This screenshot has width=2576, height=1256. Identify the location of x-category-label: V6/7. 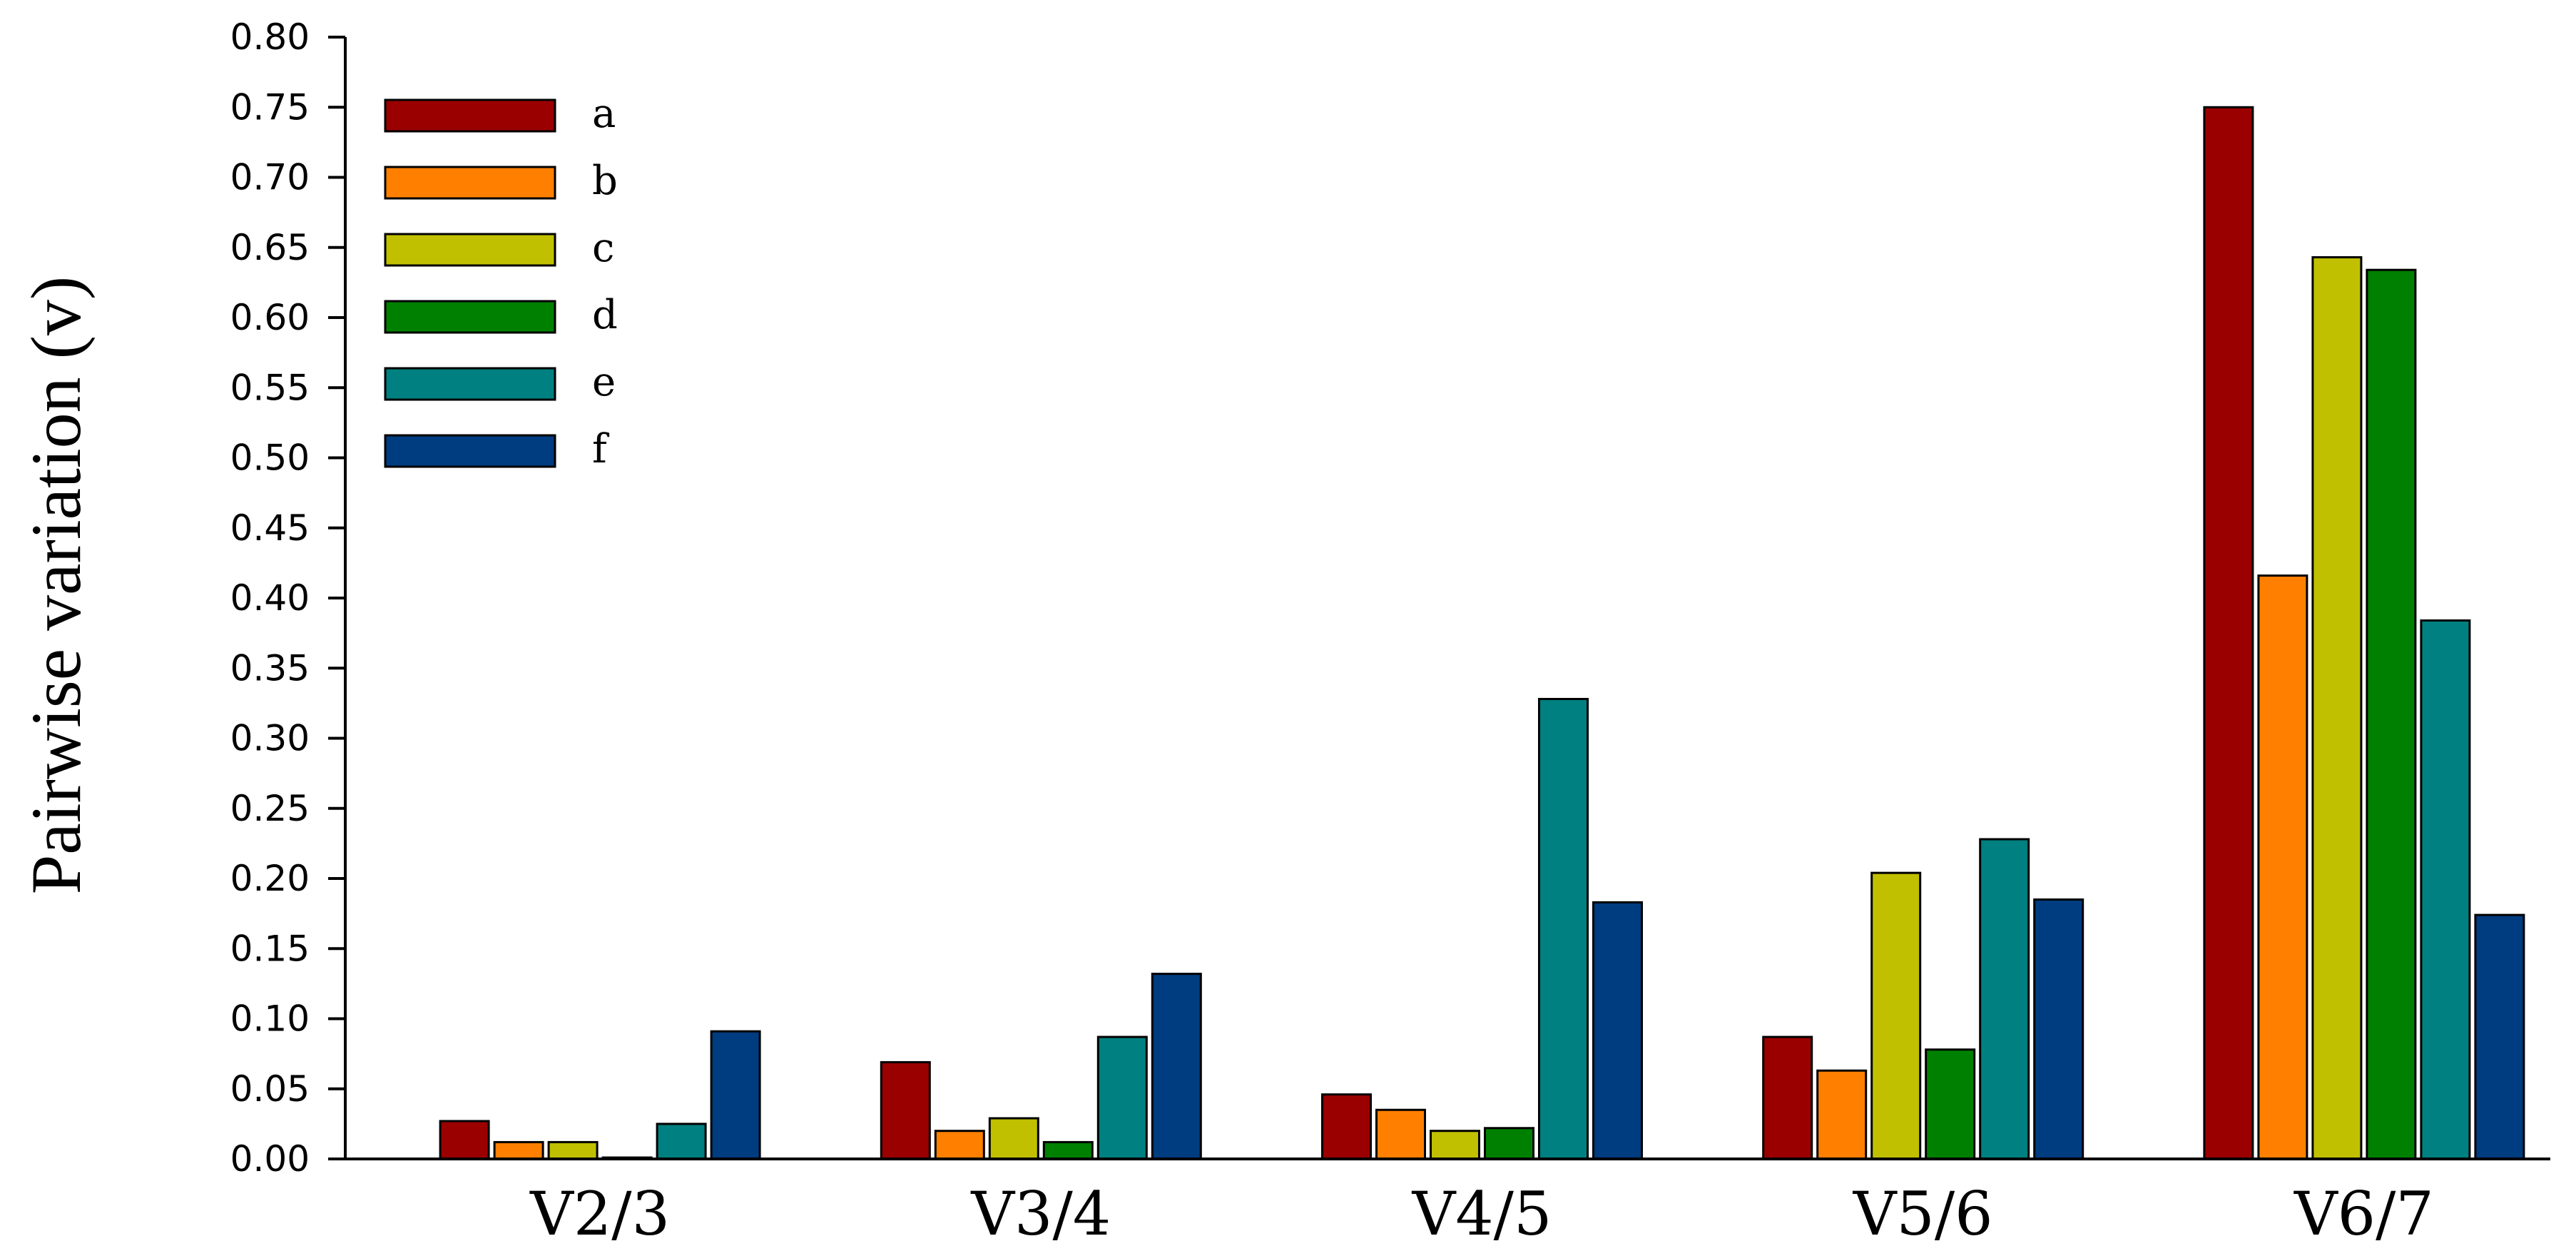
(2364, 1214).